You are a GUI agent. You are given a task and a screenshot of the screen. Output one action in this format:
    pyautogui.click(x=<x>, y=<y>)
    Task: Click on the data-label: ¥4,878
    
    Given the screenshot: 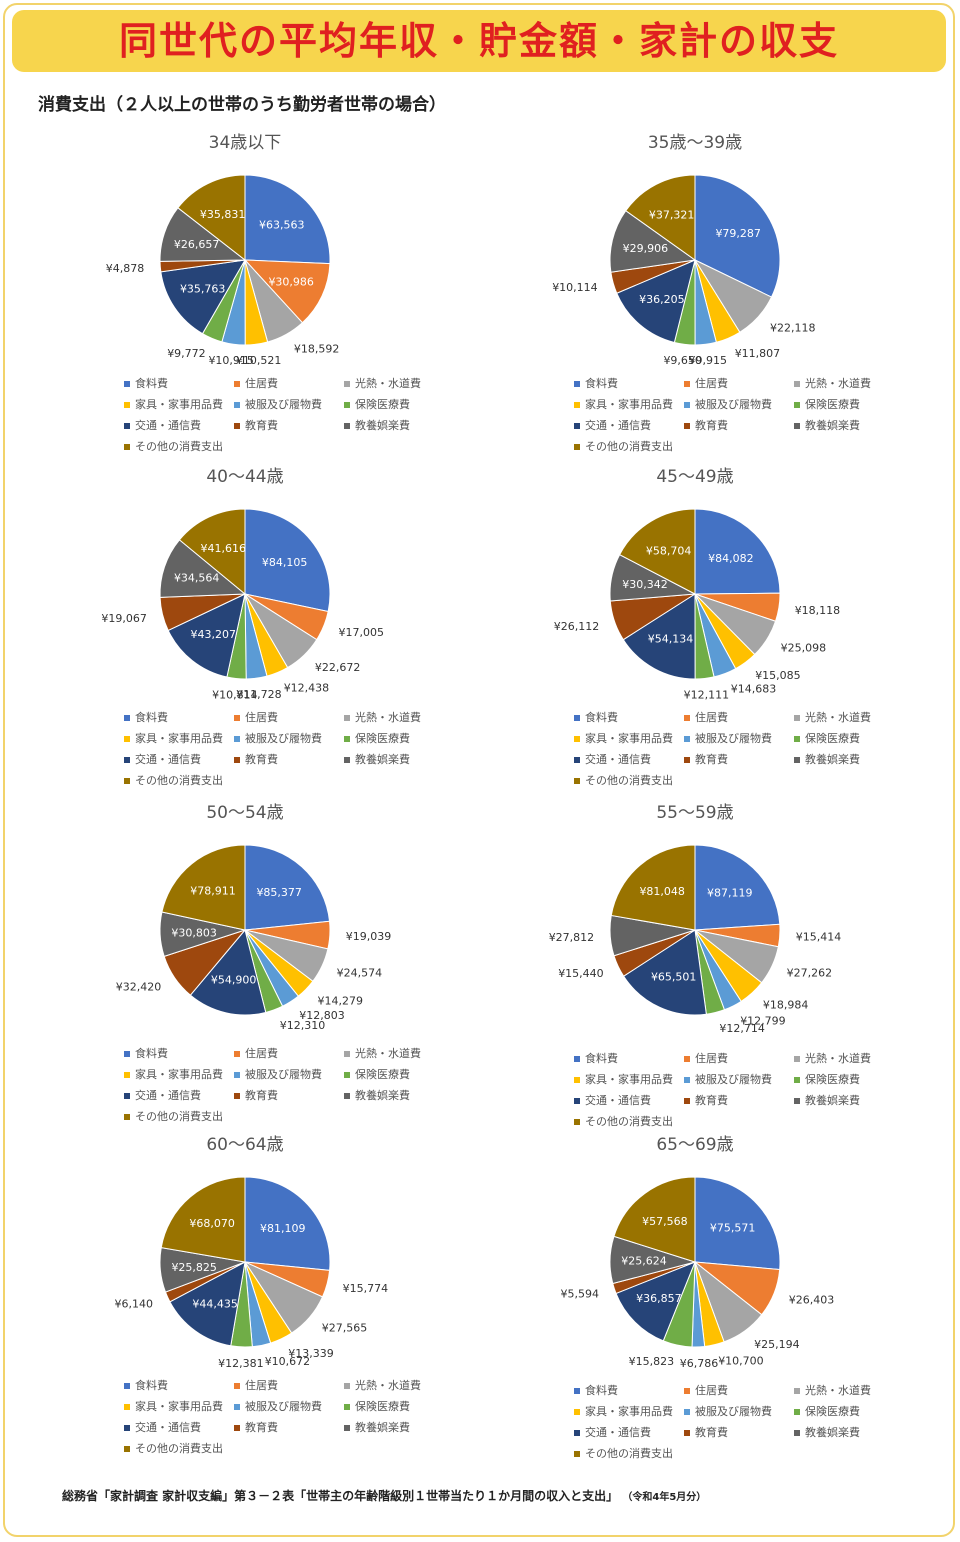 What is the action you would take?
    pyautogui.click(x=125, y=268)
    